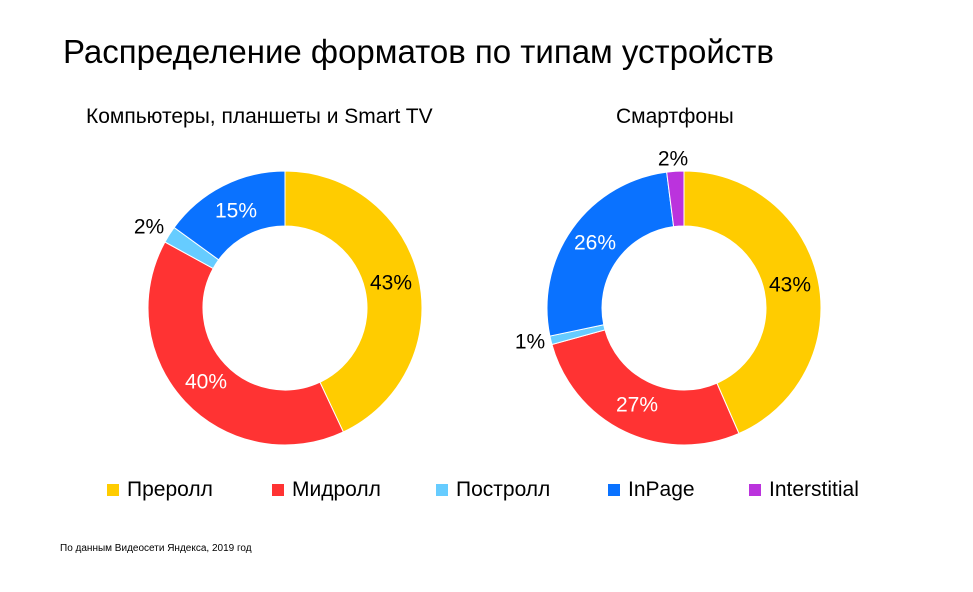 Image resolution: width=973 pixels, height=592 pixels. What do you see at coordinates (170, 489) in the screenshot?
I see `legend-label-preroll: Преролл` at bounding box center [170, 489].